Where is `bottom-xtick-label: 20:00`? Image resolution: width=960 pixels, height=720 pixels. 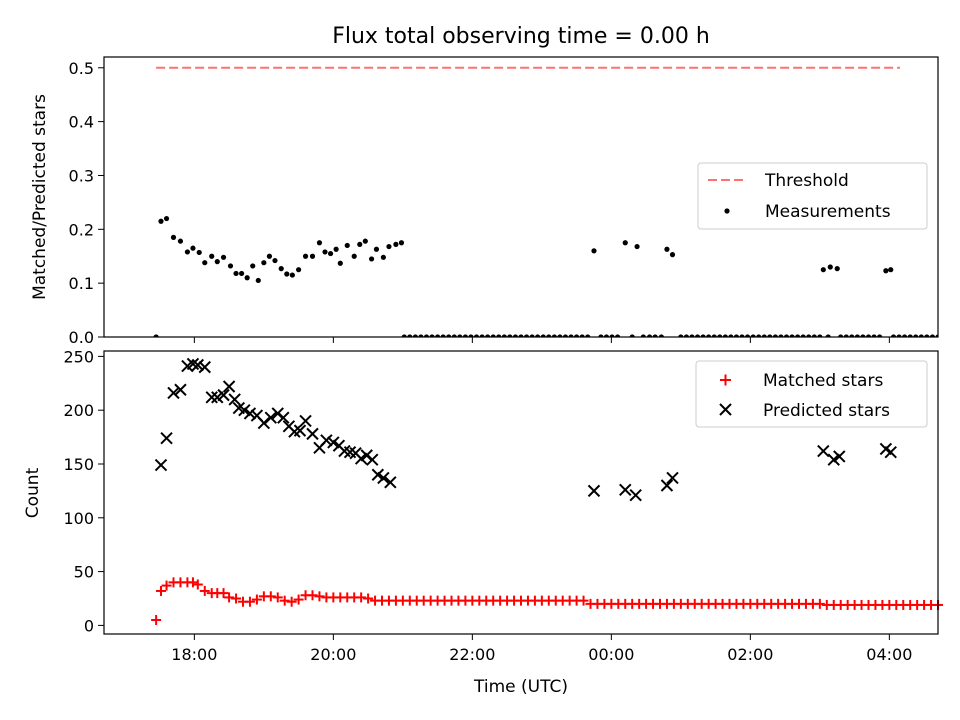 bottom-xtick-label: 20:00 is located at coordinates (333, 654).